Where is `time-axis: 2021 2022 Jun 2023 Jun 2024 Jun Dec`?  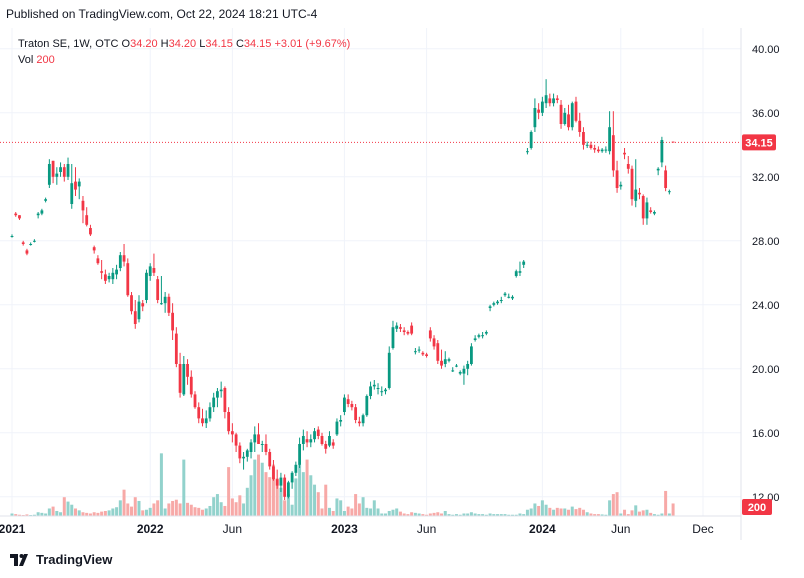 time-axis: 2021 2022 Jun 2023 Jun 2024 Jun Dec is located at coordinates (357, 529).